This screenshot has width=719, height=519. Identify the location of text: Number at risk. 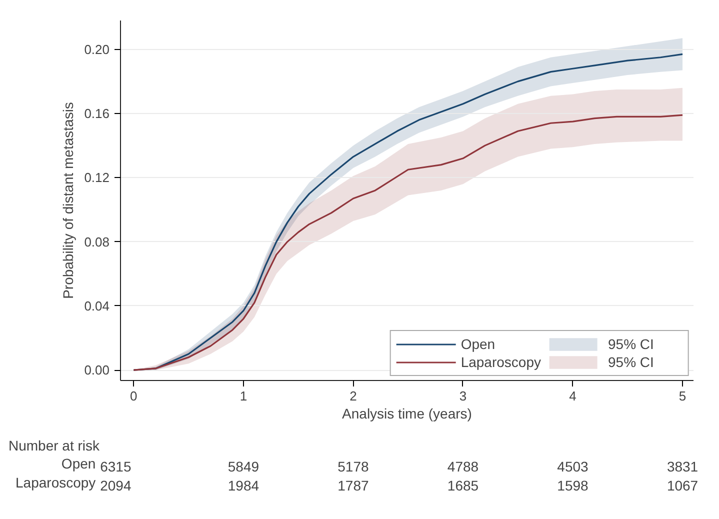
(54, 446).